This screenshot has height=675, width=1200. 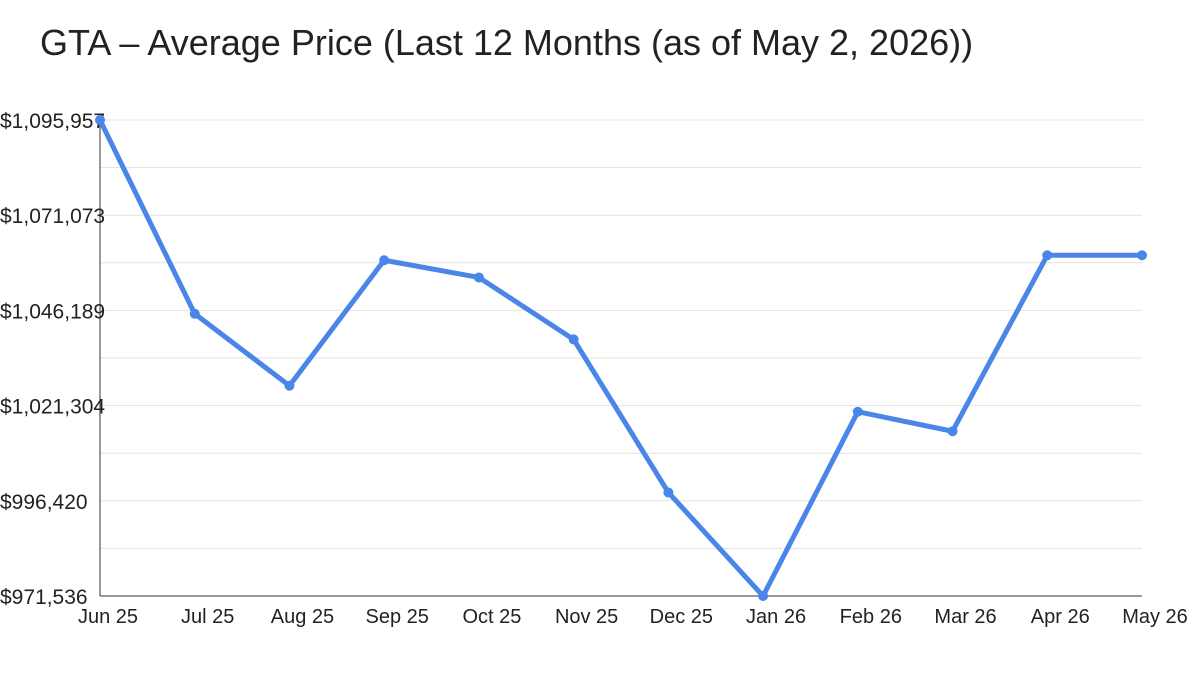 I want to click on x-tick-label: Aug 25, so click(x=302, y=617).